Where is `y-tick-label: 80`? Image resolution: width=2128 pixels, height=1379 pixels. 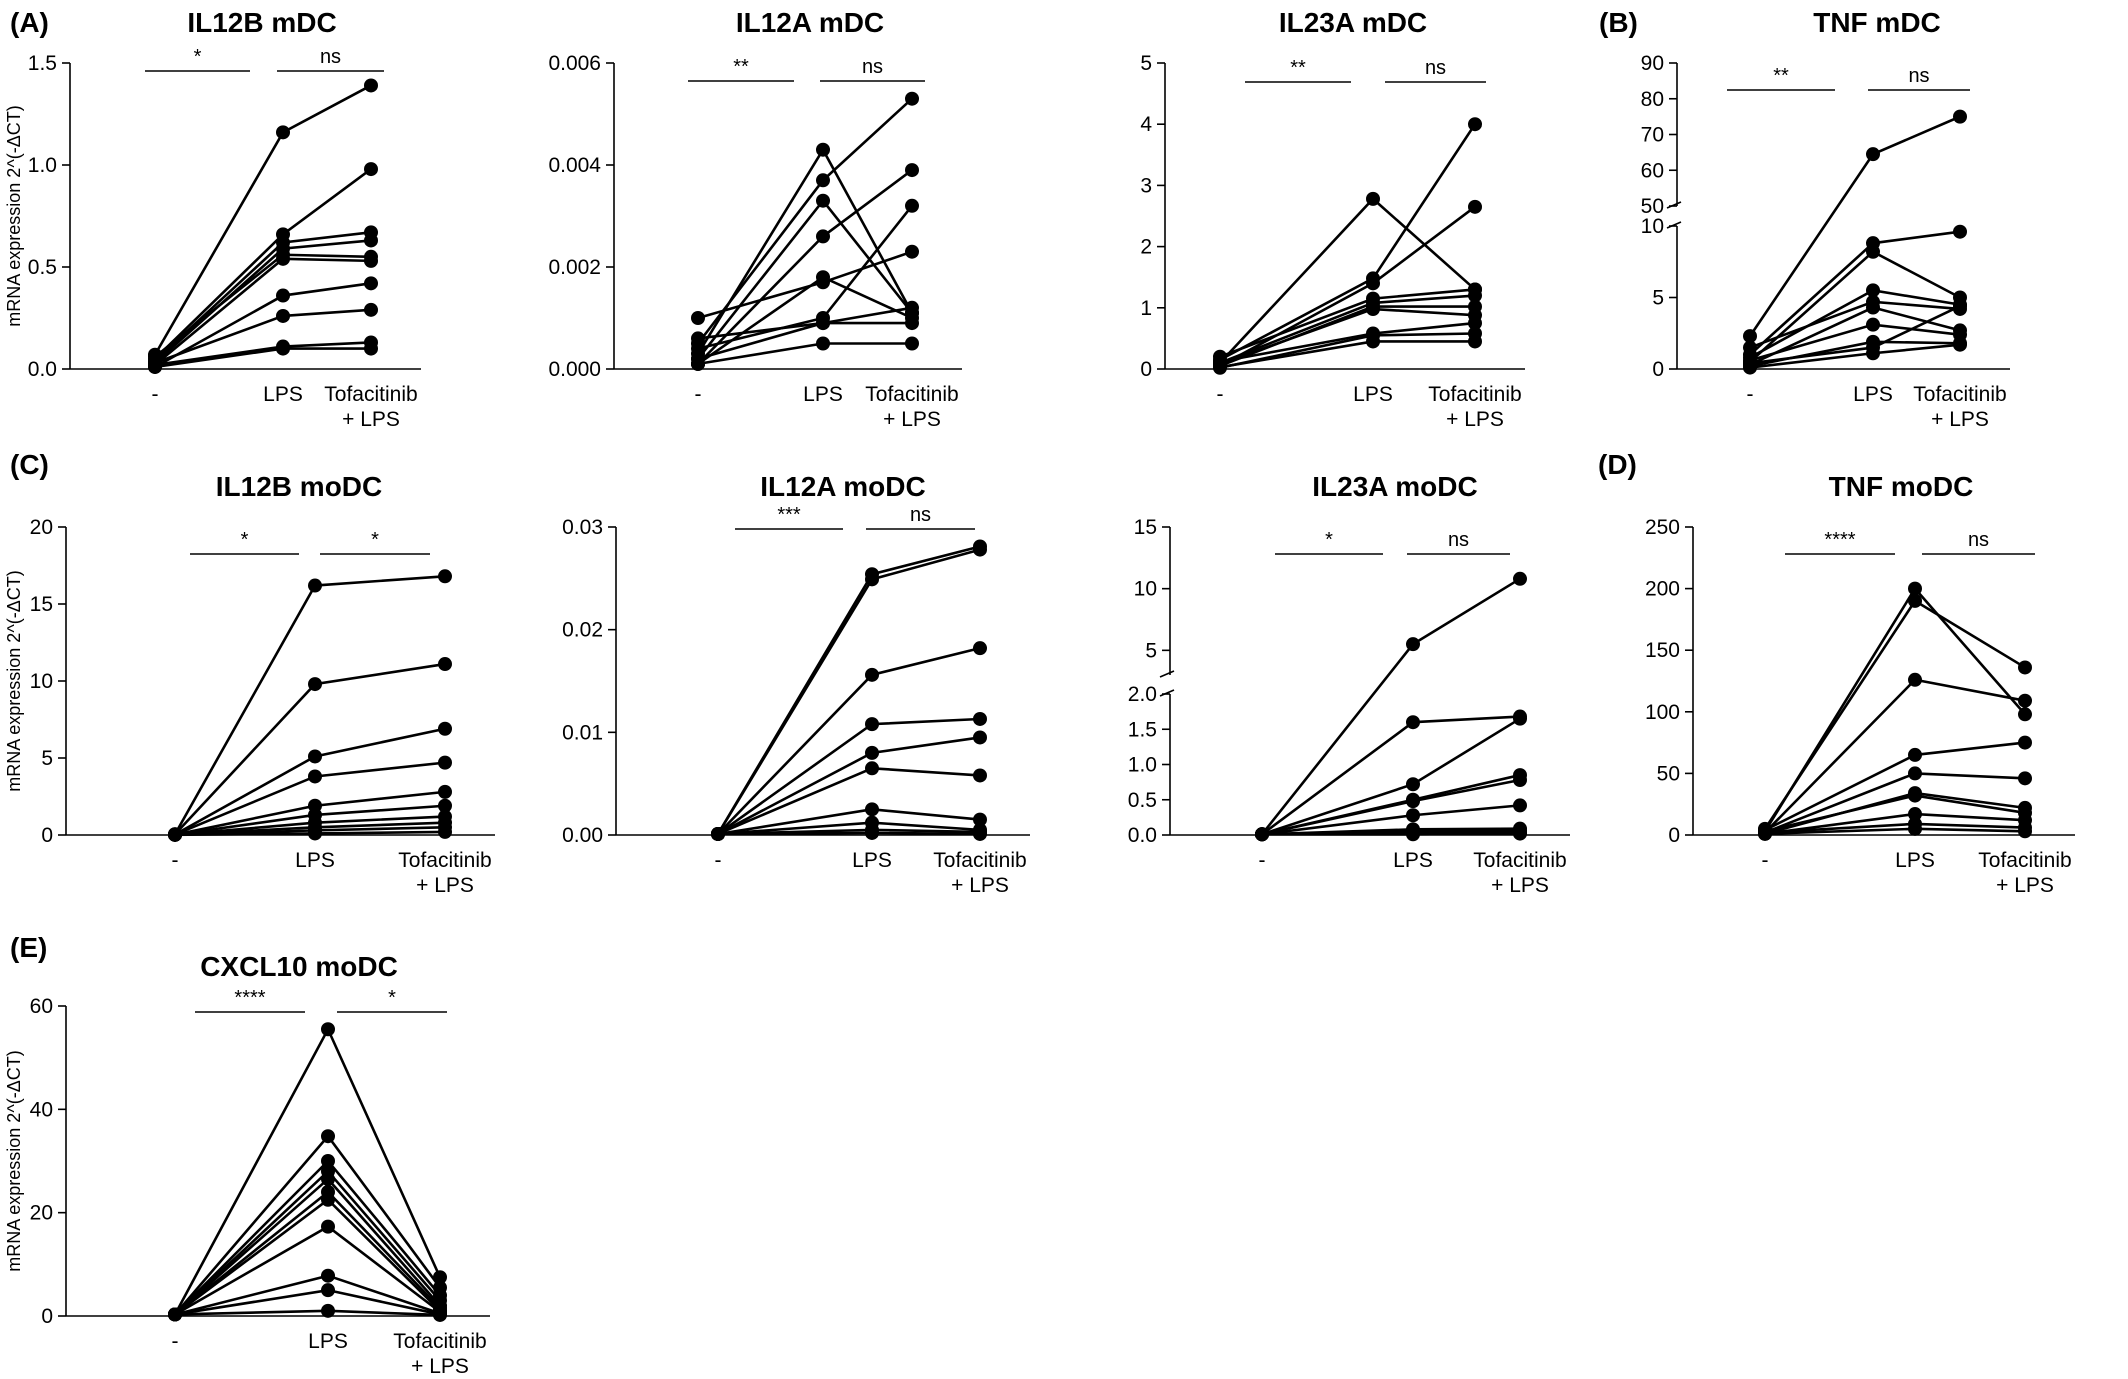
y-tick-label: 80 is located at coordinates (1652, 99).